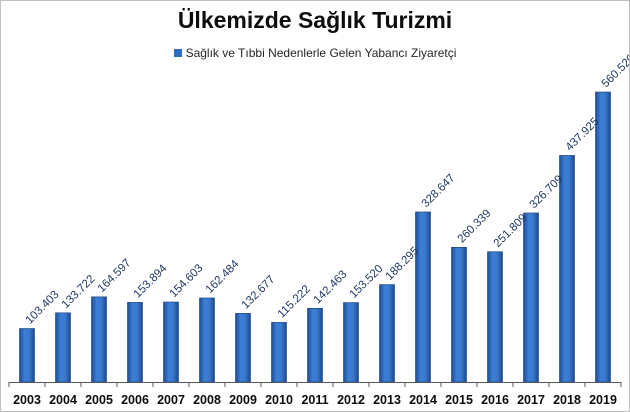  What do you see at coordinates (63, 347) in the screenshot?
I see `bar-2004` at bounding box center [63, 347].